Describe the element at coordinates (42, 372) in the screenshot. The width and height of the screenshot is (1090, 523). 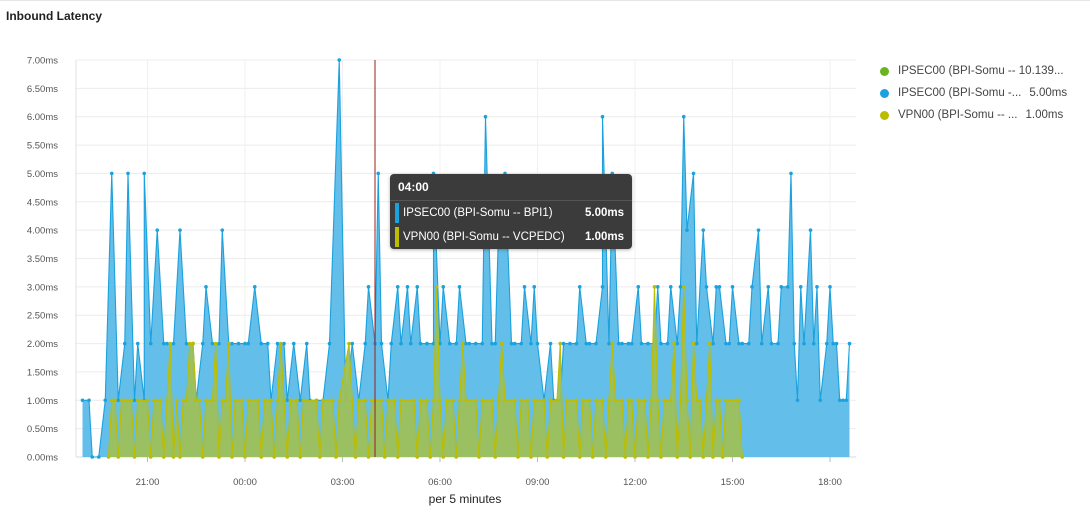
I see `y-tick-label: 1.50ms` at that location.